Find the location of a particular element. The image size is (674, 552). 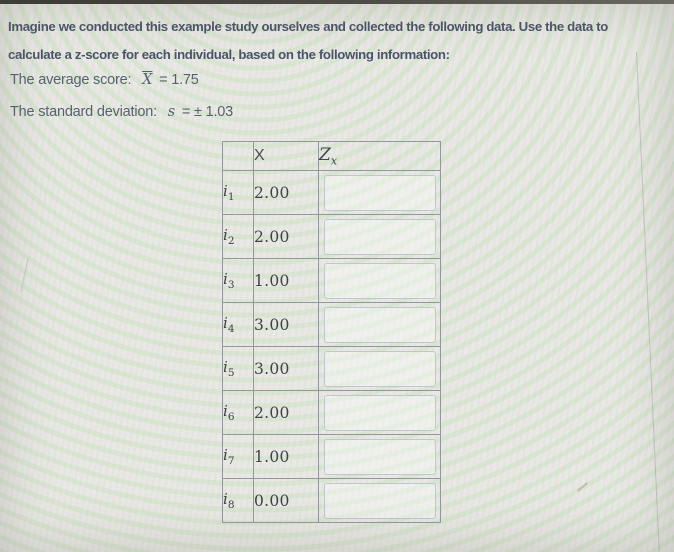

average-score-line: The average score: X = 1.75 is located at coordinates (104, 80).